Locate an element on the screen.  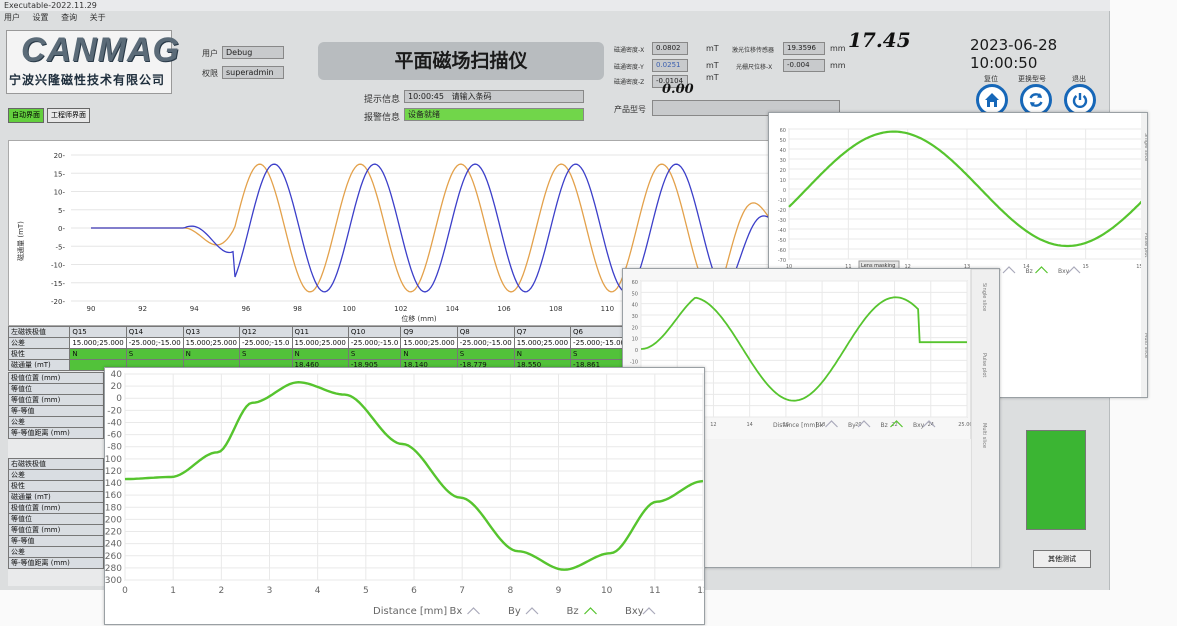
x-tick-label: 11 is located at coordinates (654, 591).